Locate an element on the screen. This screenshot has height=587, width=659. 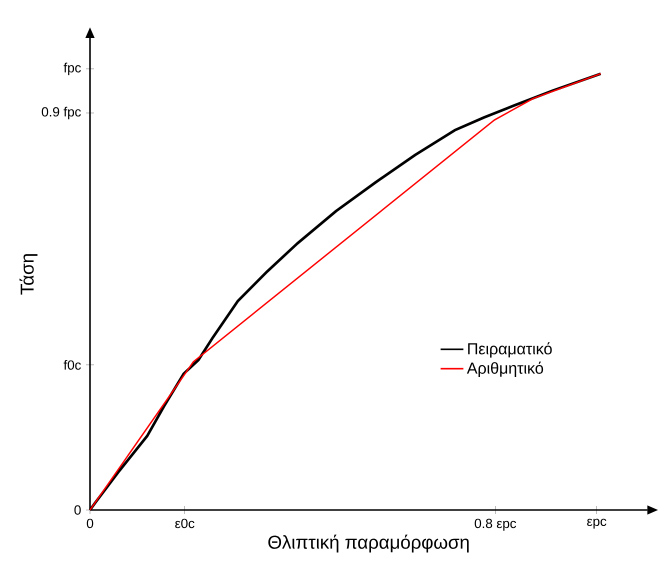
y-axis-title: Τάση is located at coordinates (29, 274).